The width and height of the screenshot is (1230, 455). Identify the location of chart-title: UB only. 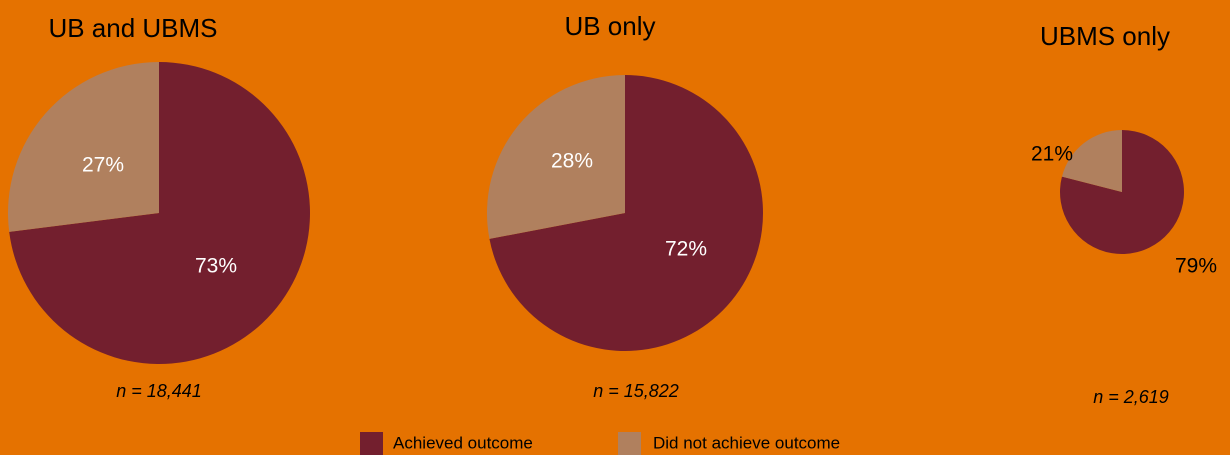
(609, 26).